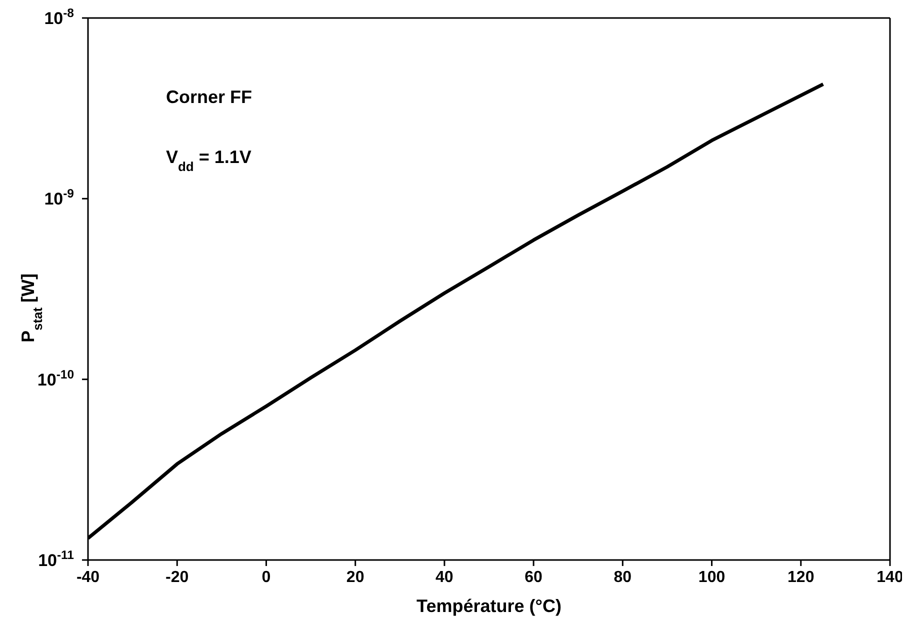 The width and height of the screenshot is (910, 628). Describe the element at coordinates (59, 197) in the screenshot. I see `y-tick-label: 10$^{-9}$` at that location.